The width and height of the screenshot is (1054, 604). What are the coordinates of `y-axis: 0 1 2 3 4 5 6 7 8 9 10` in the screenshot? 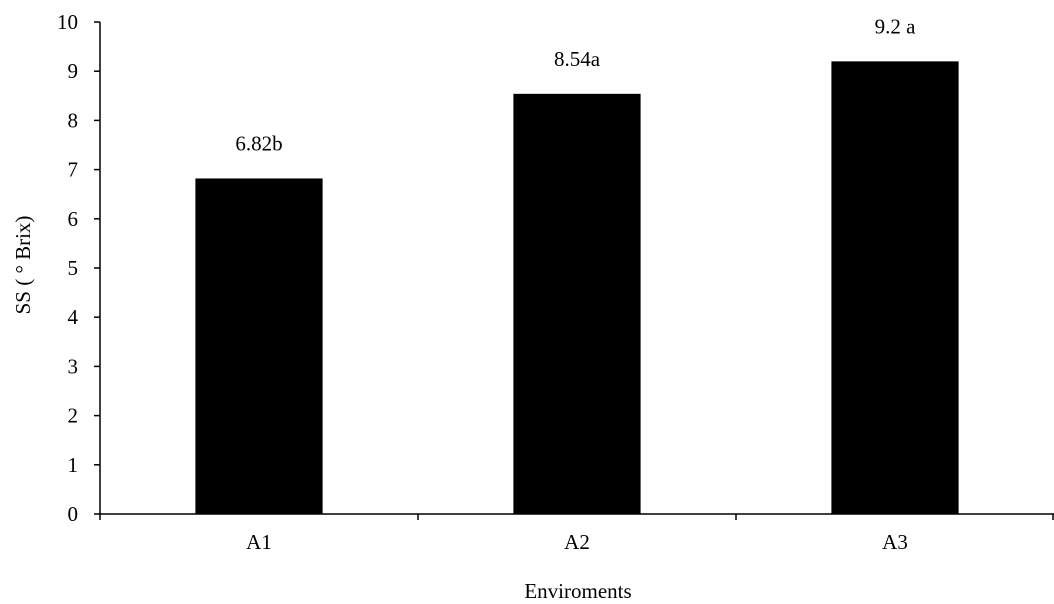 It's located at (79, 268).